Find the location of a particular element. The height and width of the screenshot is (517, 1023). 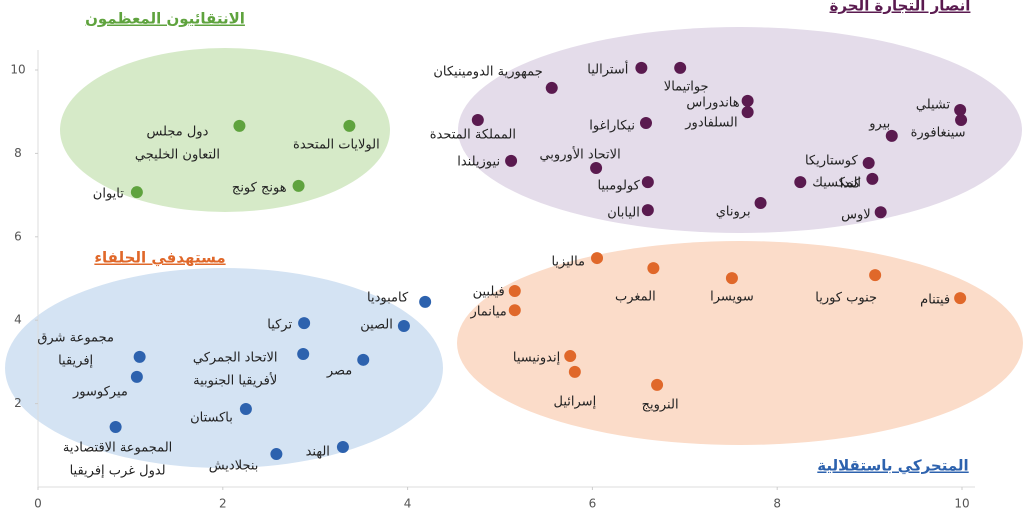

point-label: كولومبيا is located at coordinates (618, 186).